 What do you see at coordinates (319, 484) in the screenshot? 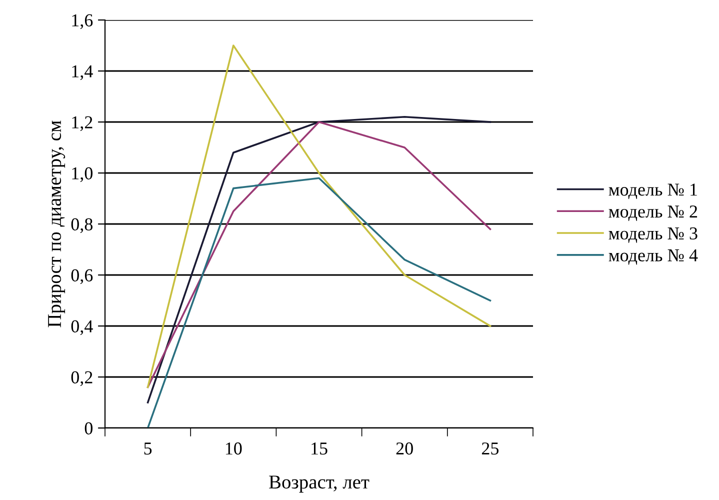
I see `x-axis-title: Возраст, лет` at bounding box center [319, 484].